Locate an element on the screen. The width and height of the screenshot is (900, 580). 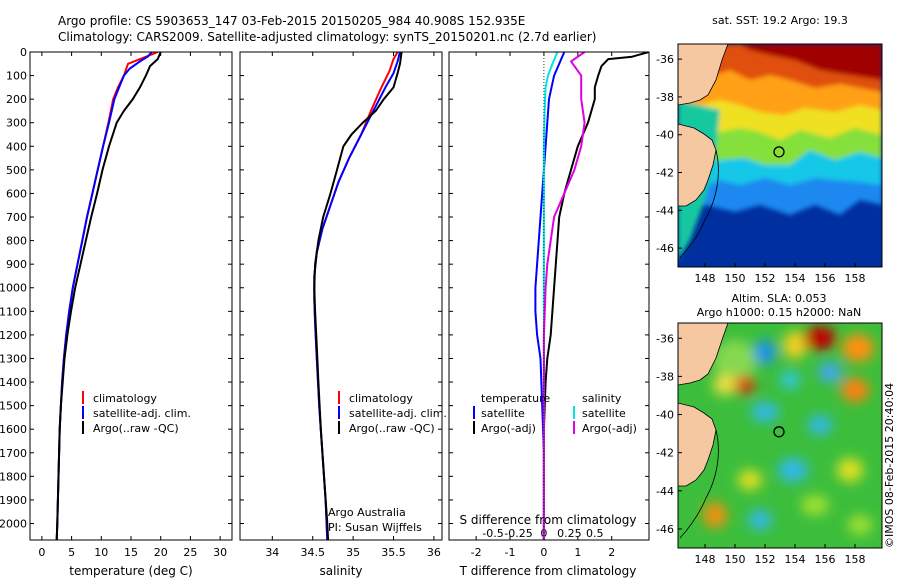
s-difference-axis-label: S difference from climatology is located at coordinates (548, 520).